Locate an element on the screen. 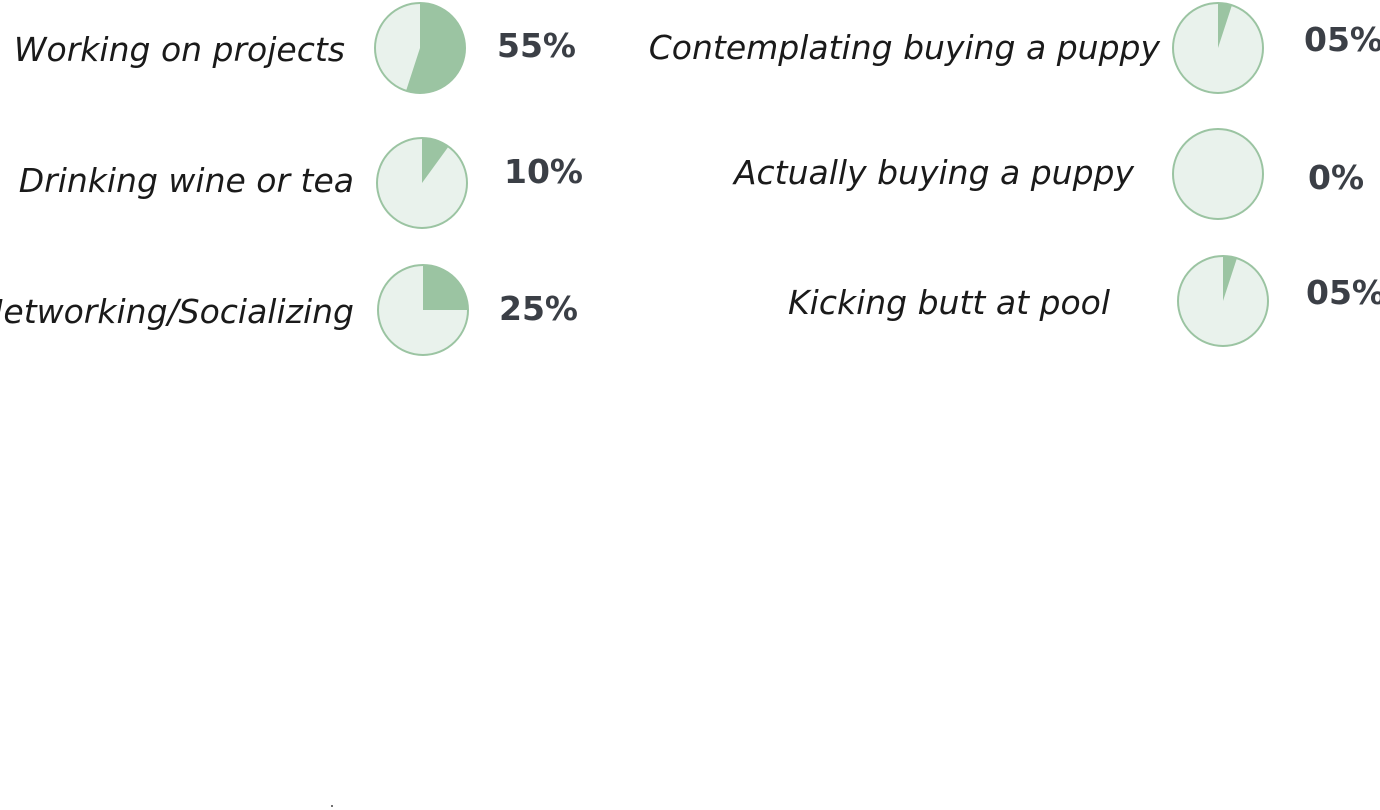 This screenshot has width=1380, height=810. pie-kicking-butt-at-pool is located at coordinates (1223, 301).